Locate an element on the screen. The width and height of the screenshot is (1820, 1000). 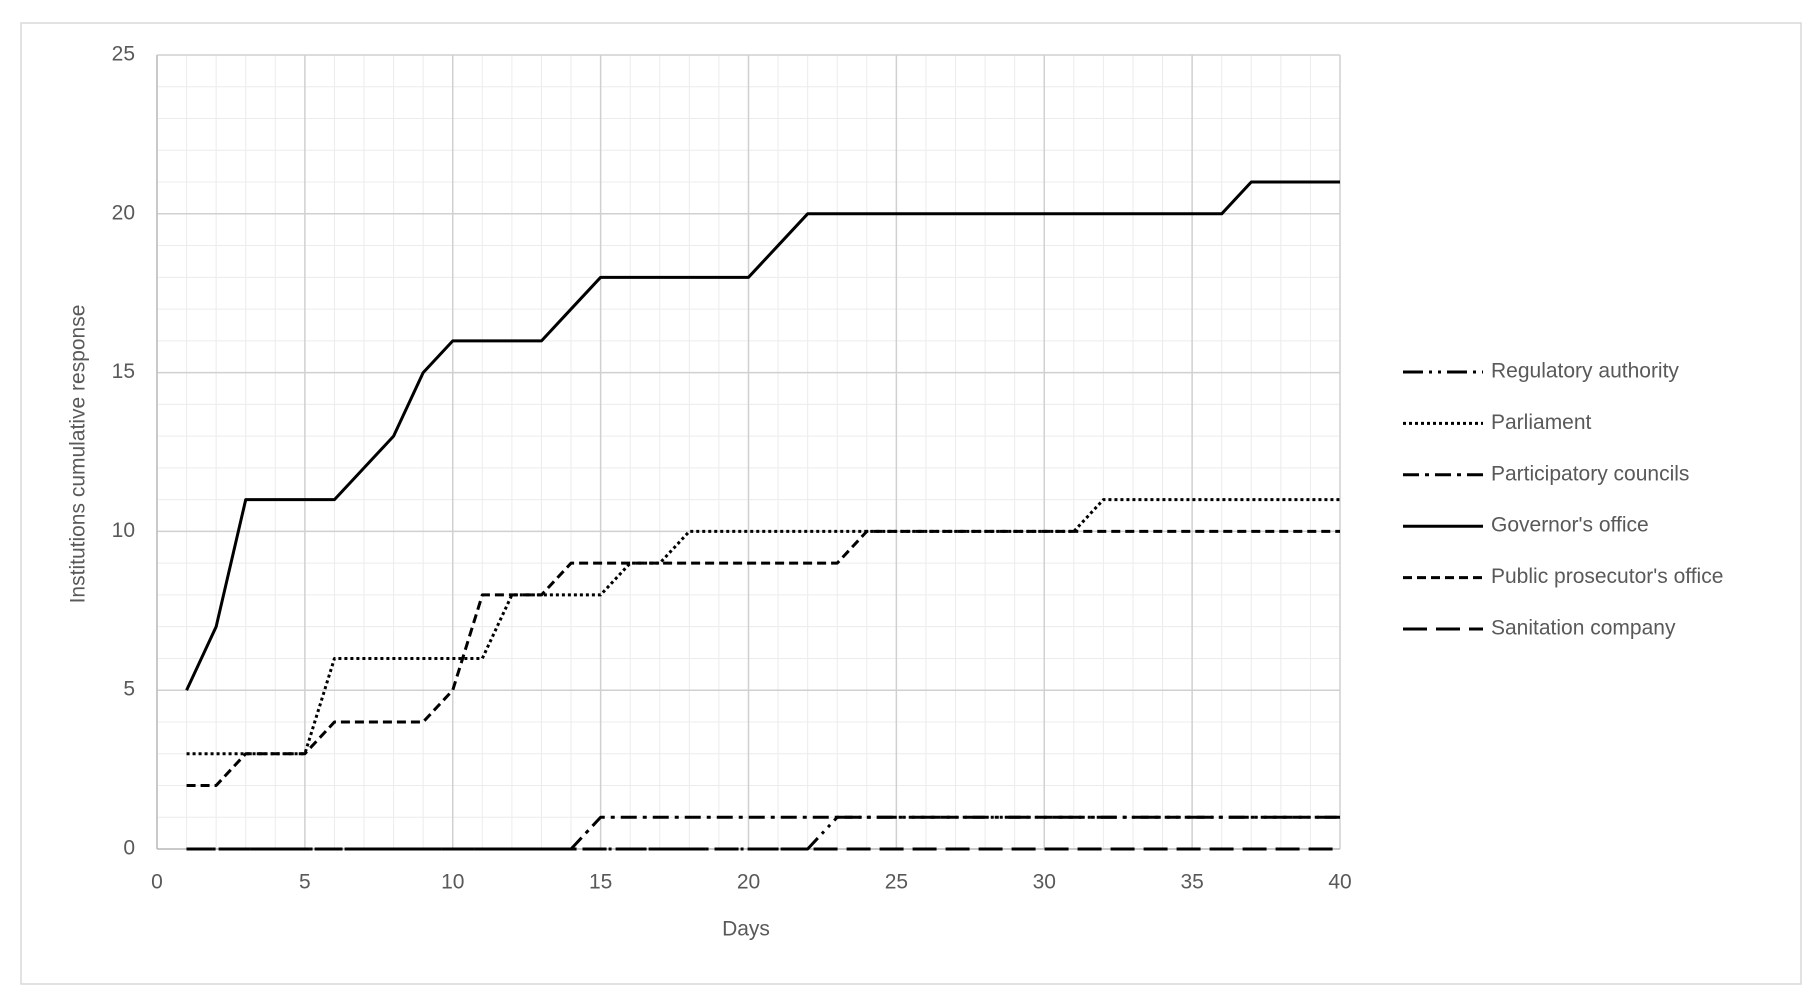
x-tick-label: 40 is located at coordinates (1339, 882).